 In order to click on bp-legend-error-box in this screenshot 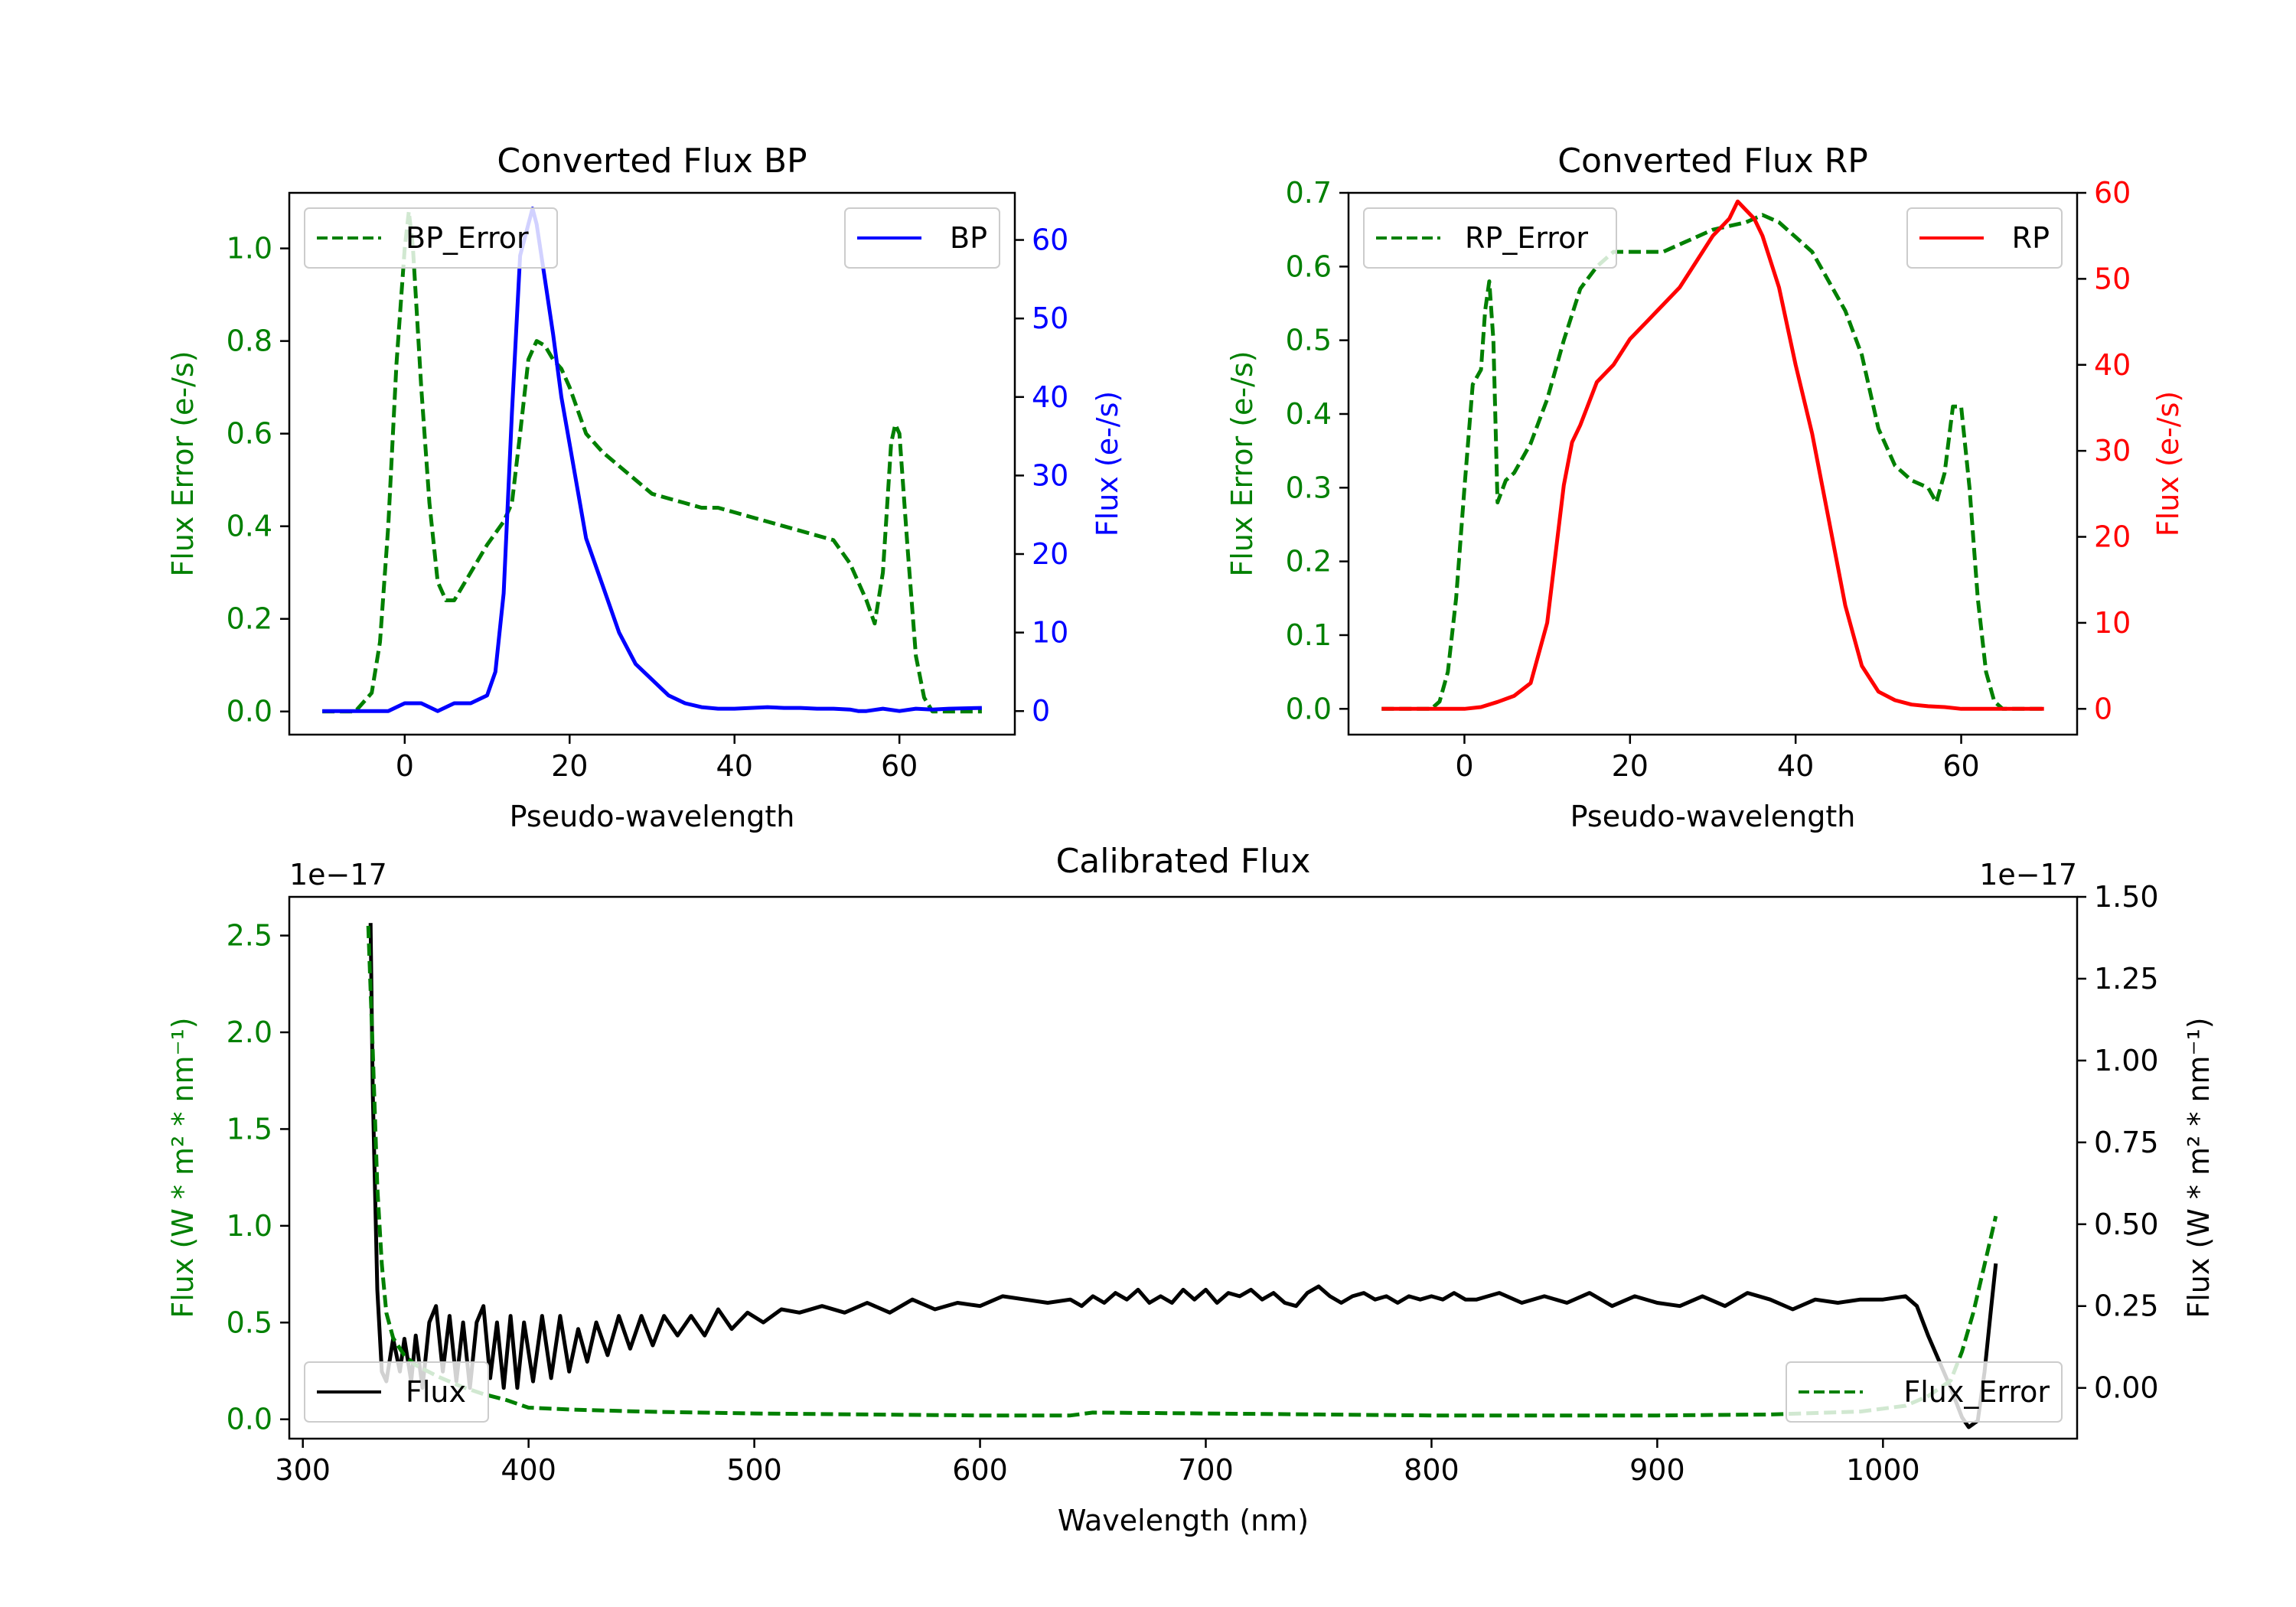, I will do `click(431, 238)`.